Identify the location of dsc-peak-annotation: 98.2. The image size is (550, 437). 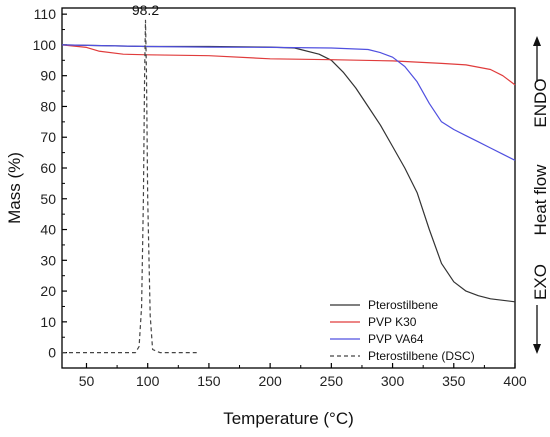
(145, 10).